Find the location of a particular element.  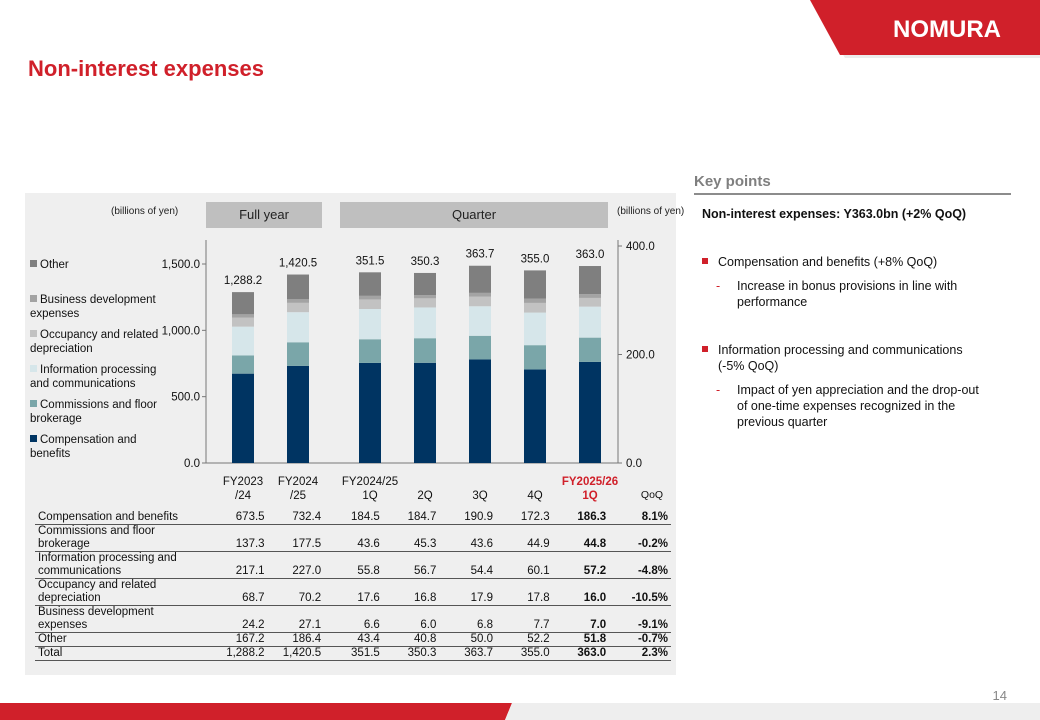

bar-total-label: 350.3 is located at coordinates (425, 262).